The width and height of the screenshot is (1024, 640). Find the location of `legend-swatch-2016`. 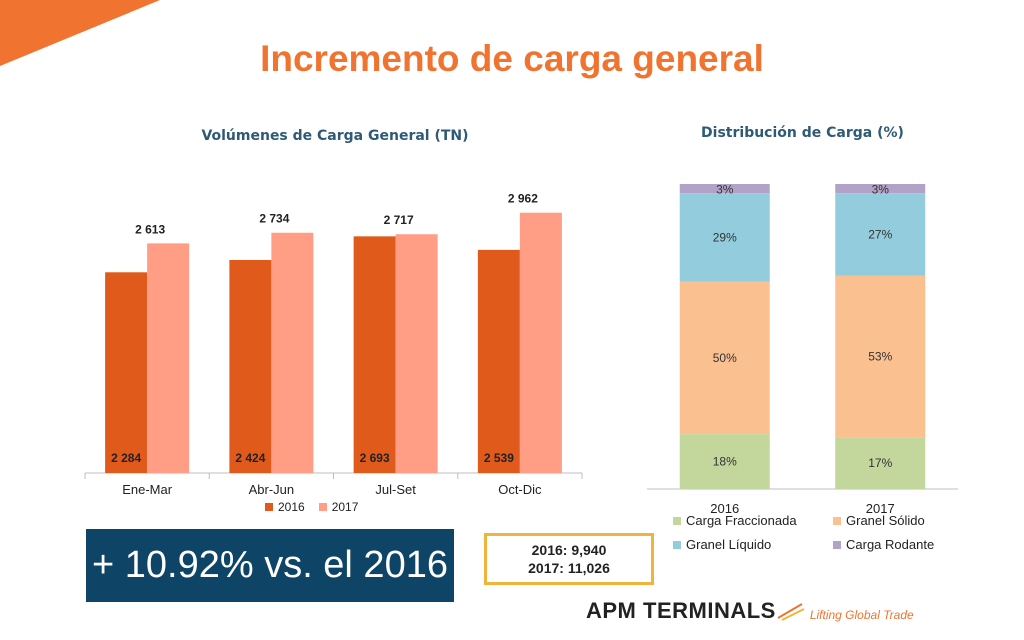

legend-swatch-2016 is located at coordinates (269, 507).